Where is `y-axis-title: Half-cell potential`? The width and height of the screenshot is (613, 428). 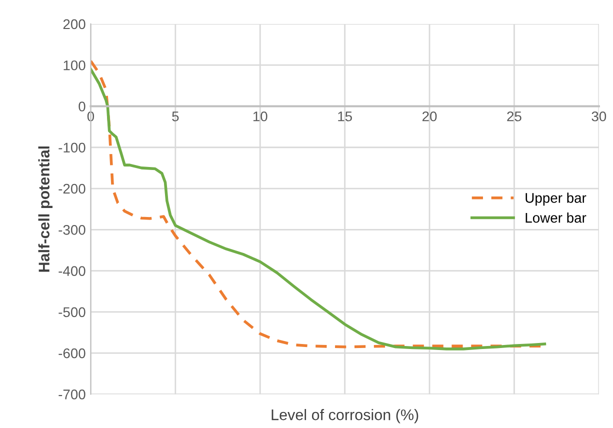 y-axis-title: Half-cell potential is located at coordinates (45, 209).